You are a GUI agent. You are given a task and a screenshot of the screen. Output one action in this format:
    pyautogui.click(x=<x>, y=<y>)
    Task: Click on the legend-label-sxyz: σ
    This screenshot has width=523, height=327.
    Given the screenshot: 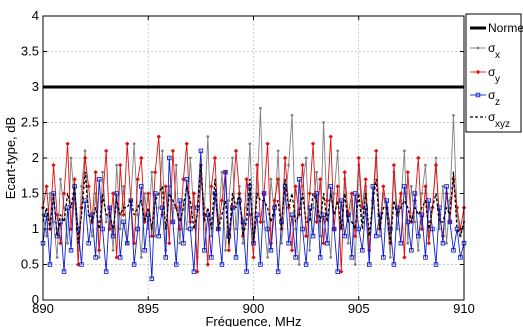 What is the action you would take?
    pyautogui.click(x=492, y=117)
    